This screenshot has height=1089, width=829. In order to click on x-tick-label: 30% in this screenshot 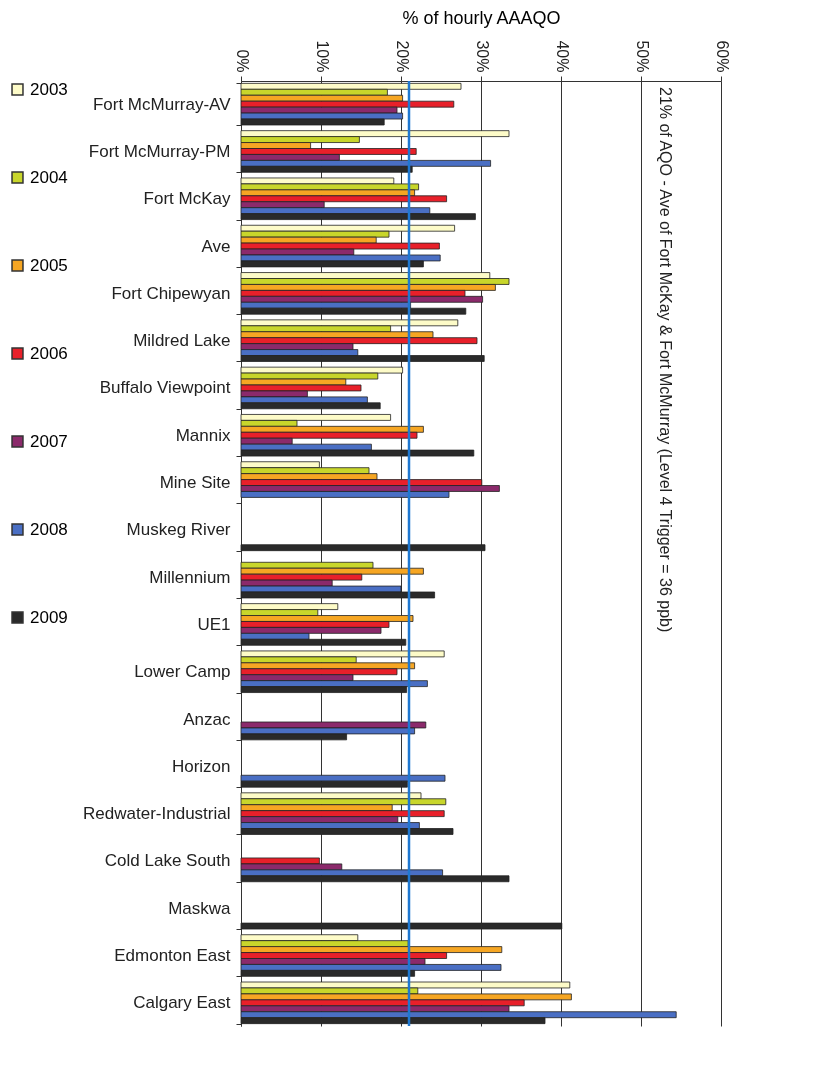, I will do `click(482, 56)`.